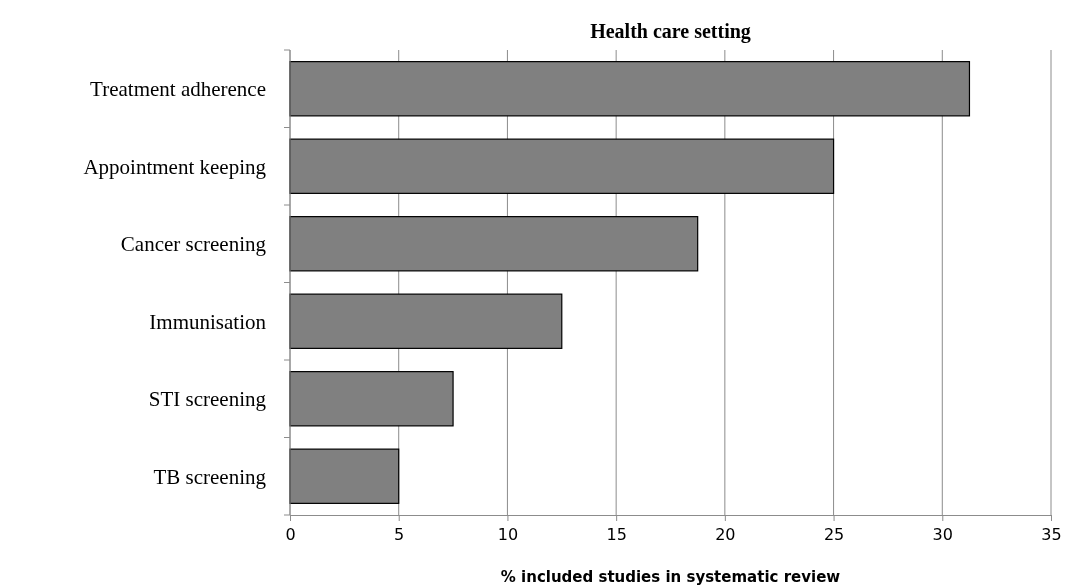 Image resolution: width=1068 pixels, height=586 pixels. I want to click on x-tick-label: 10, so click(508, 535).